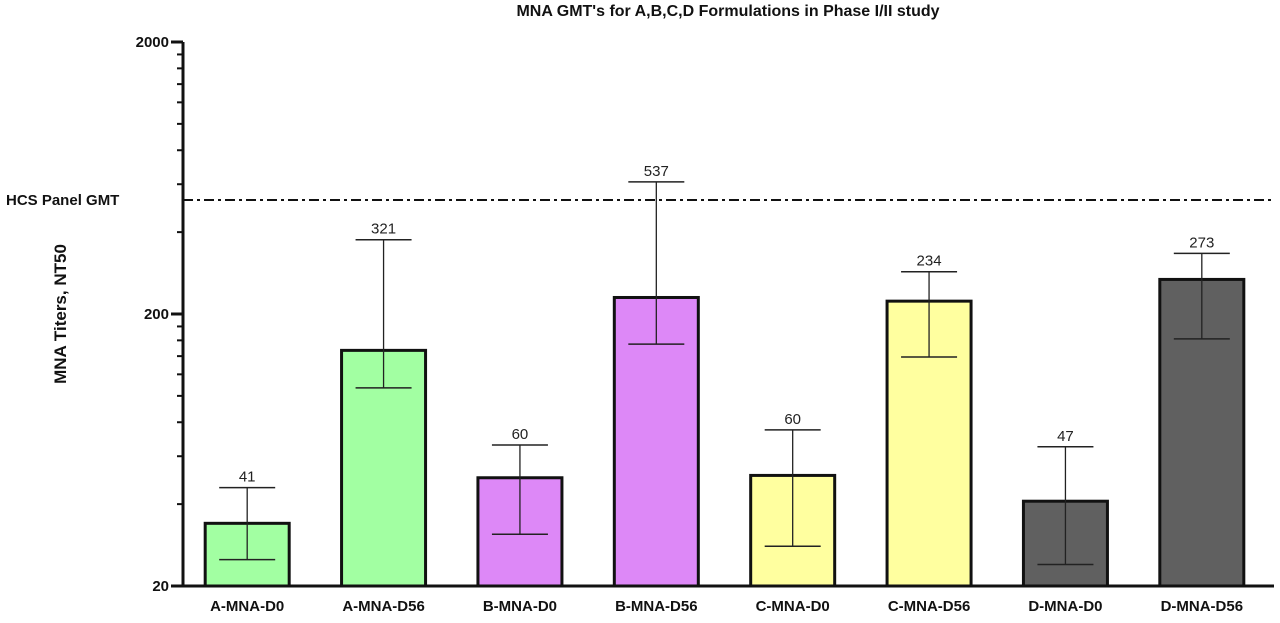  I want to click on category-label: B-MNA-D56, so click(656, 606).